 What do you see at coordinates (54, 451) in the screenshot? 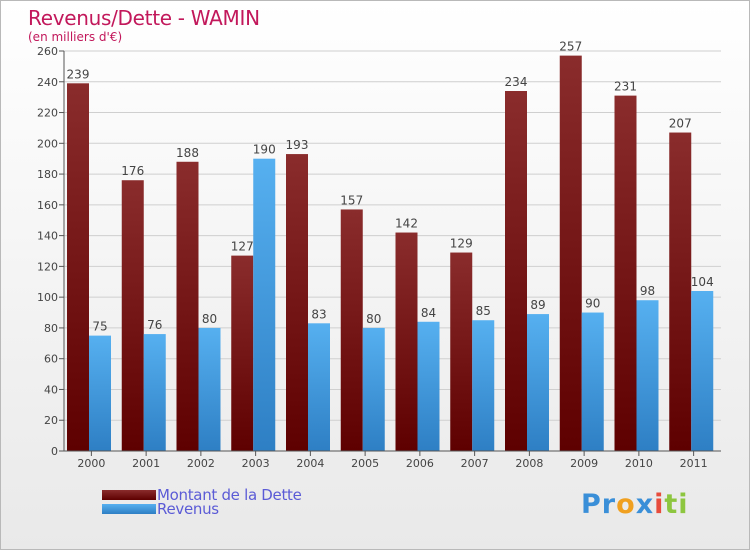
I see `y-tick-label: 0` at bounding box center [54, 451].